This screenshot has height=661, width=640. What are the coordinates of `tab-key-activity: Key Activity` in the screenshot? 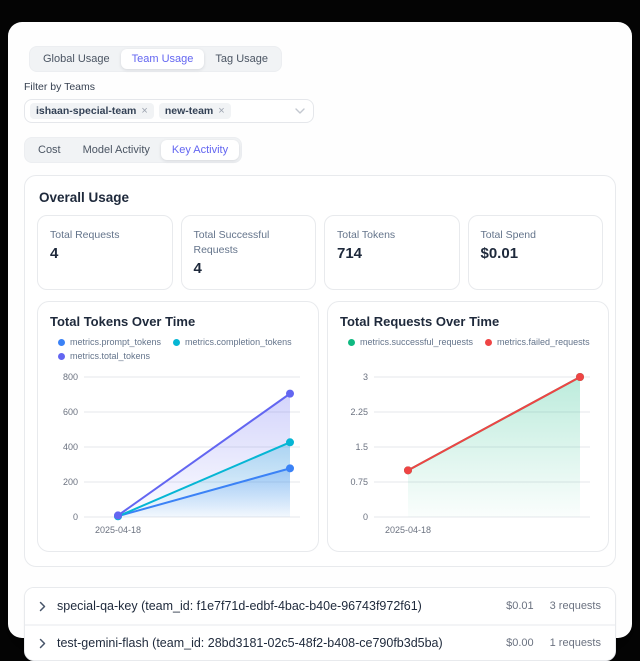 It's located at (200, 150).